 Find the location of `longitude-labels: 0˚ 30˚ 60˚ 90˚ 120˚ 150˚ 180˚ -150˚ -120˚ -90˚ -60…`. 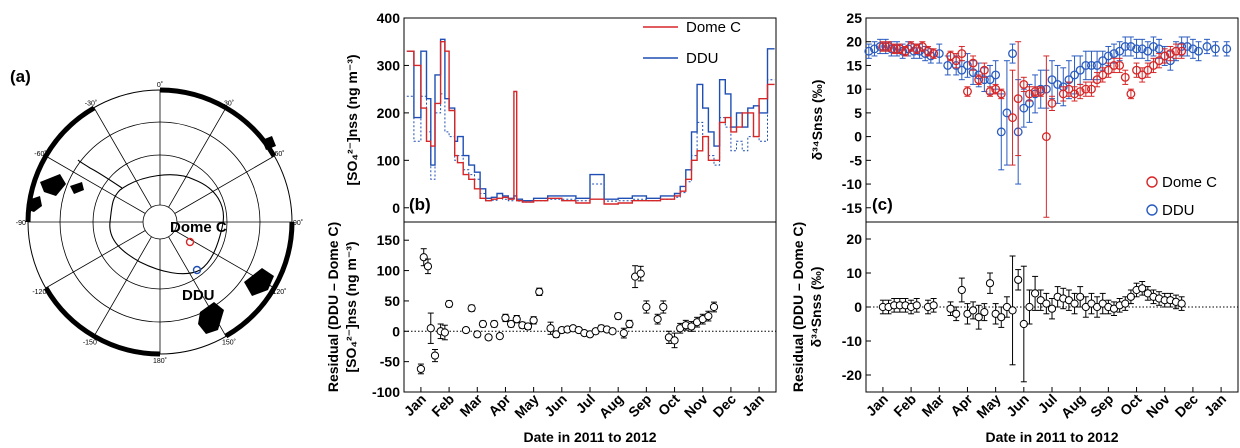

longitude-labels: 0˚ 30˚ 60˚ 90˚ 120˚ 150˚ 180˚ -150˚ -120˚ -90˚ -60… is located at coordinates (159, 223).